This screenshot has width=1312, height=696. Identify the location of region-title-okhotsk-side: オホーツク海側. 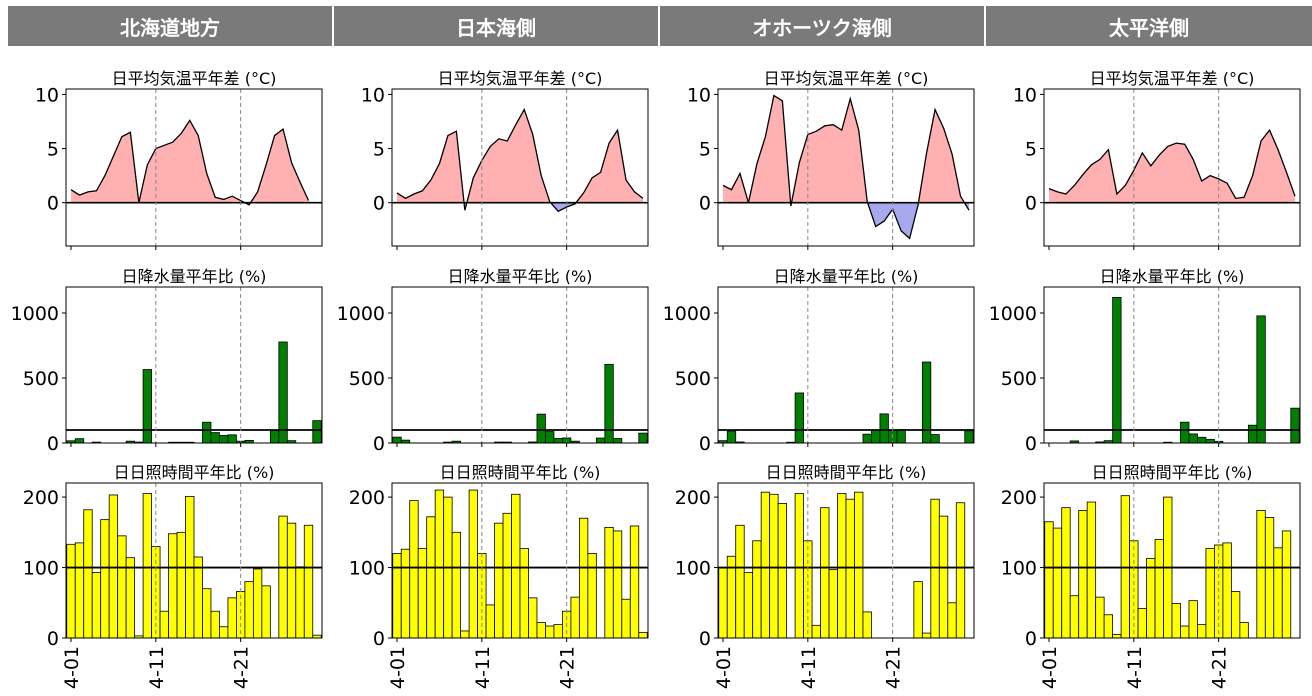
(822, 26).